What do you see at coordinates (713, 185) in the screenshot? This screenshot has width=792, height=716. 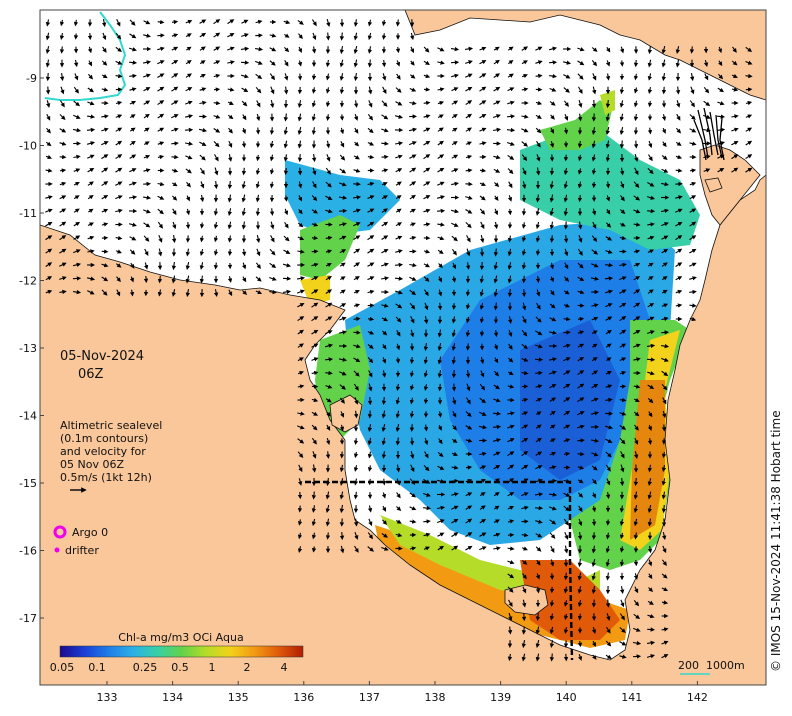 I see `island-east-small` at bounding box center [713, 185].